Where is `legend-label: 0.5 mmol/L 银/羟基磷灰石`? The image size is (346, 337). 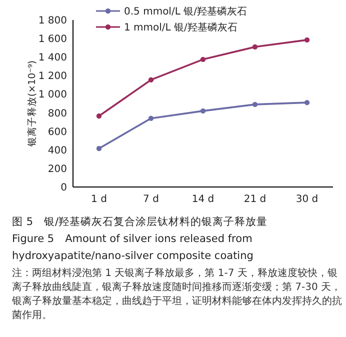 legend-label: 0.5 mmol/L 银/羟基磷灰石 is located at coordinates (185, 12).